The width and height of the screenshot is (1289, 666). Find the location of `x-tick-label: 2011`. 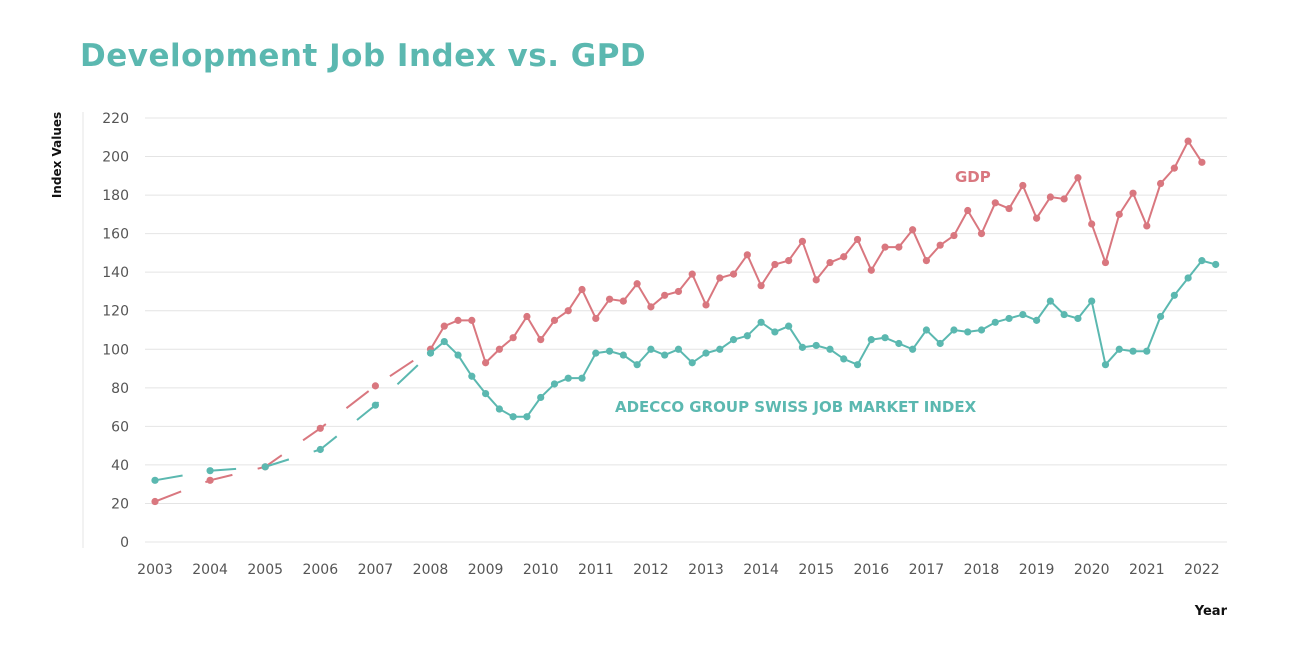

x-tick-label: 2011 is located at coordinates (596, 570).